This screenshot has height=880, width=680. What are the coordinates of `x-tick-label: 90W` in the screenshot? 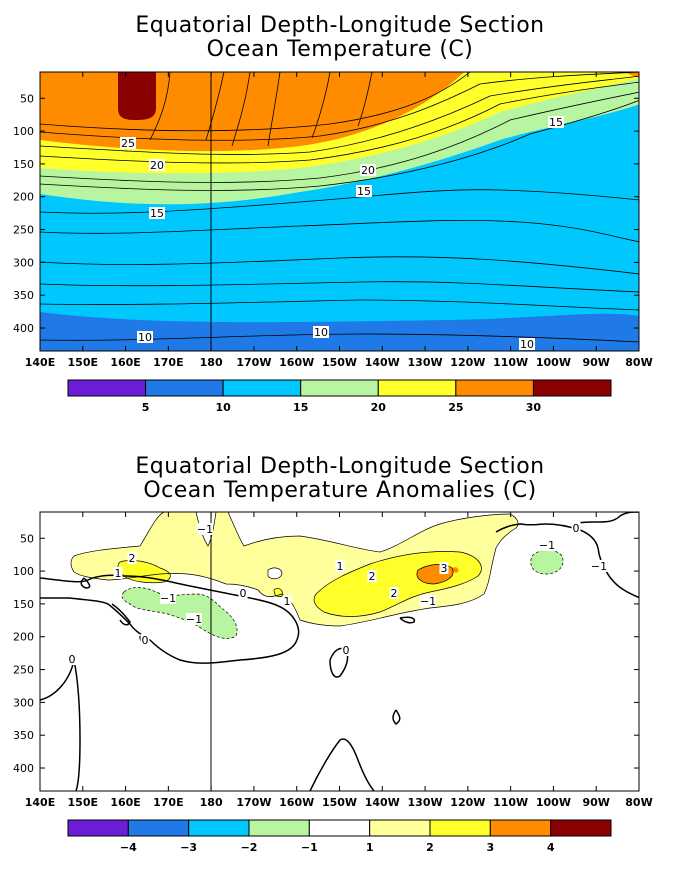 It's located at (595, 362).